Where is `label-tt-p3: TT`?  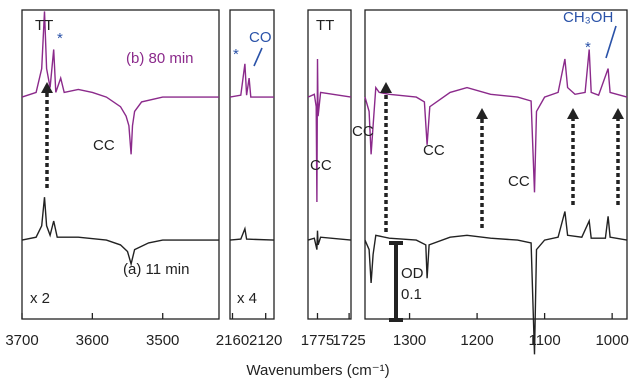 label-tt-p3: TT is located at coordinates (325, 25).